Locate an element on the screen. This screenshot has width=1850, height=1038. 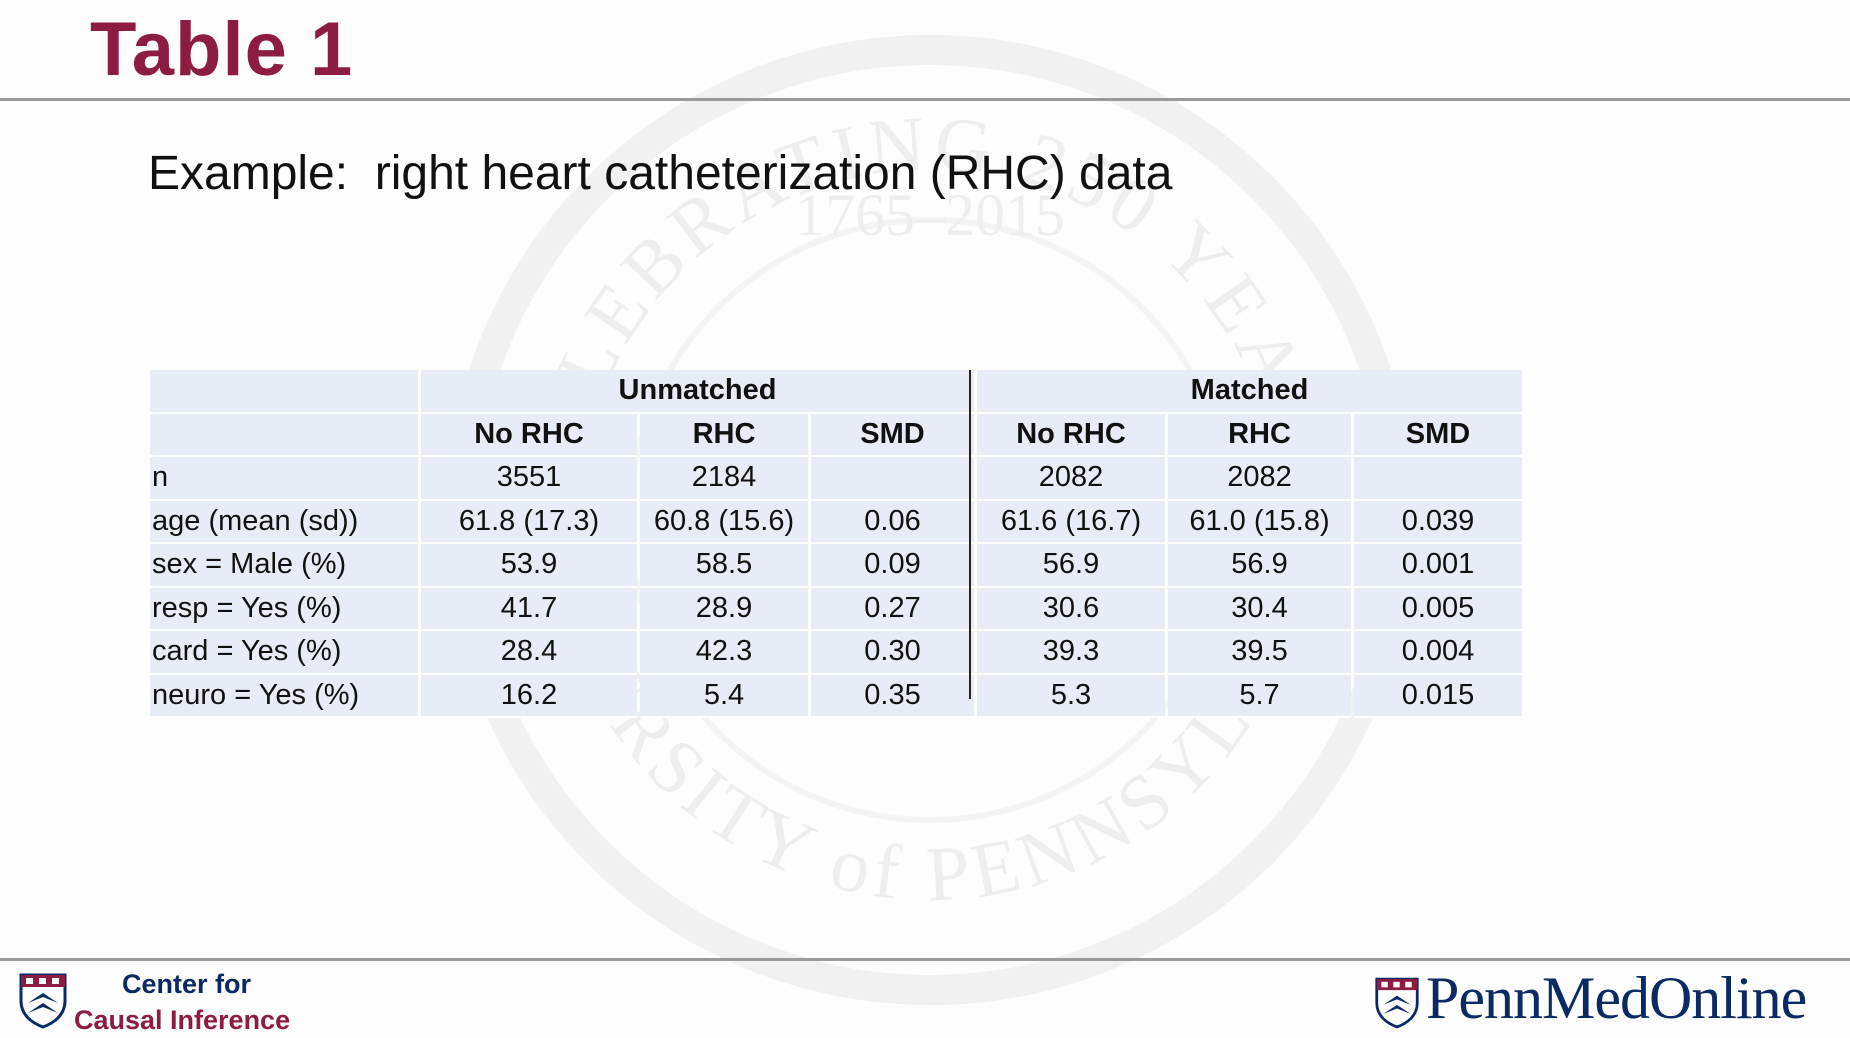
row-label: neuro = Yes (%) is located at coordinates (284, 696).